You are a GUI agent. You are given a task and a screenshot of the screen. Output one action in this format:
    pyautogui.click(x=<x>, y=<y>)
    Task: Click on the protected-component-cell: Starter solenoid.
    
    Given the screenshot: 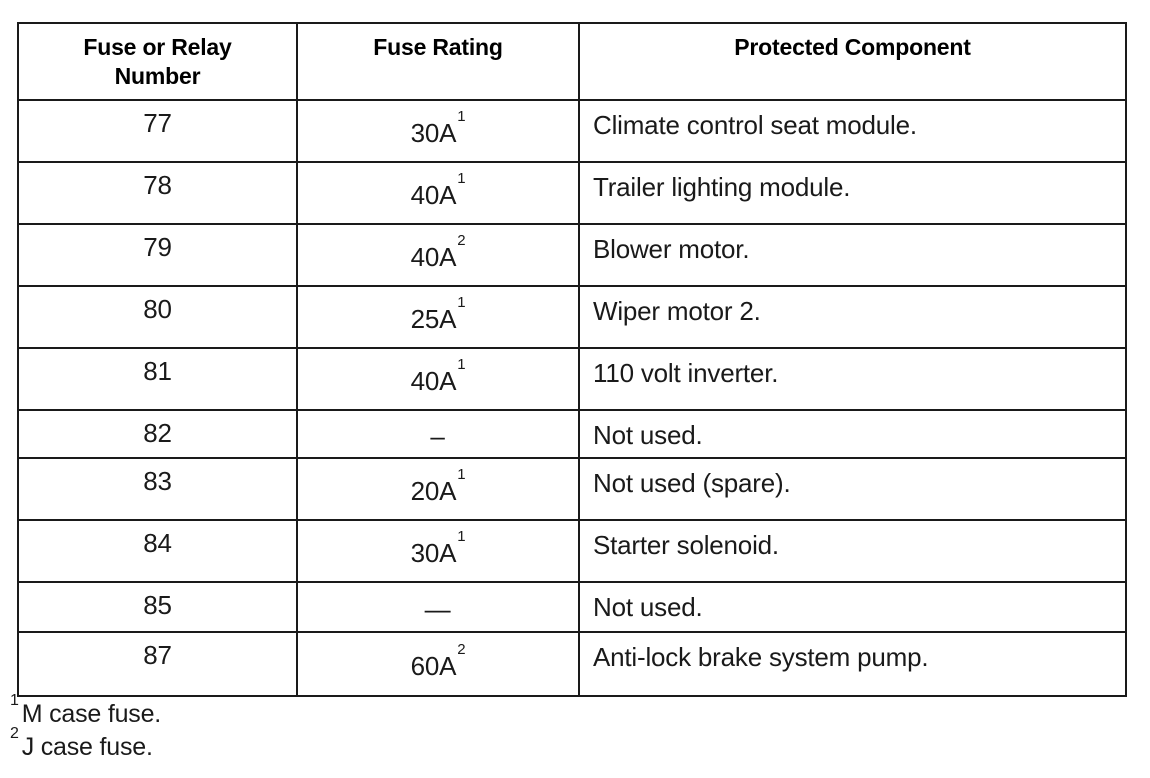 What is the action you would take?
    pyautogui.click(x=852, y=551)
    